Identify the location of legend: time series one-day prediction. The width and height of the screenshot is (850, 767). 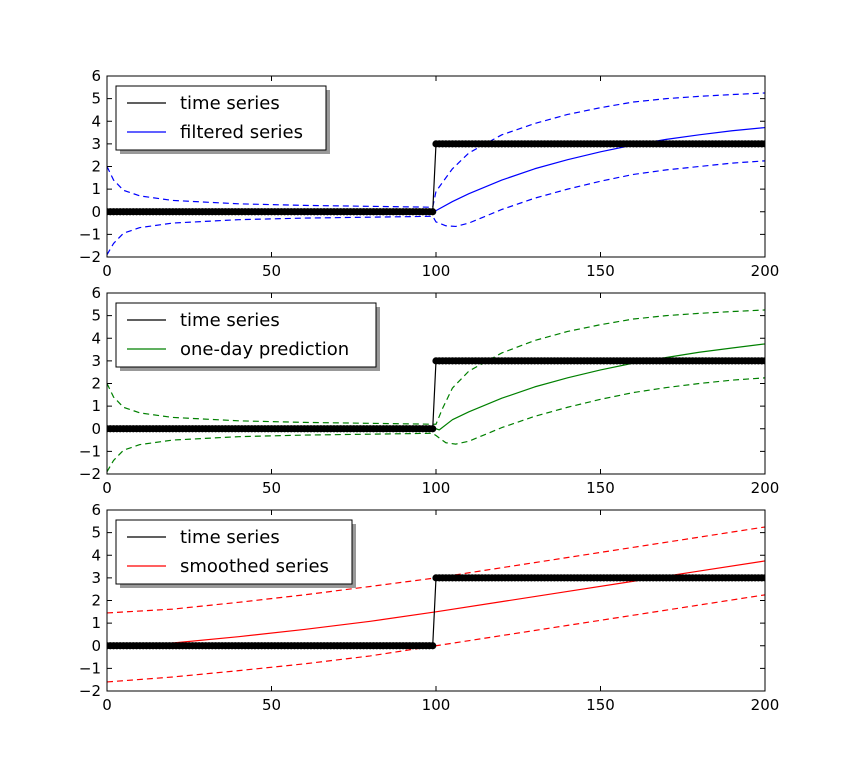
(247, 336).